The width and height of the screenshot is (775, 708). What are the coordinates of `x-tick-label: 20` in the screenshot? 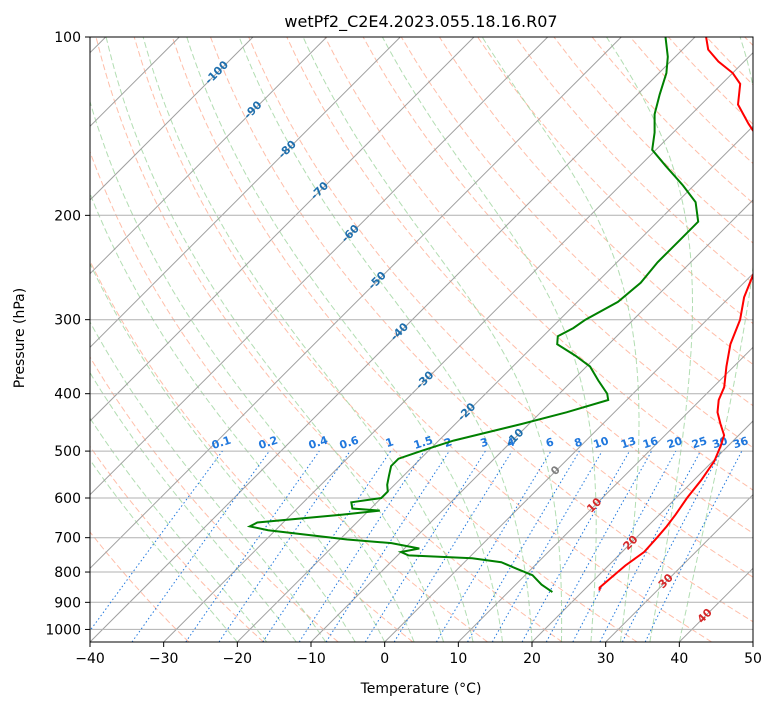 It's located at (532, 659).